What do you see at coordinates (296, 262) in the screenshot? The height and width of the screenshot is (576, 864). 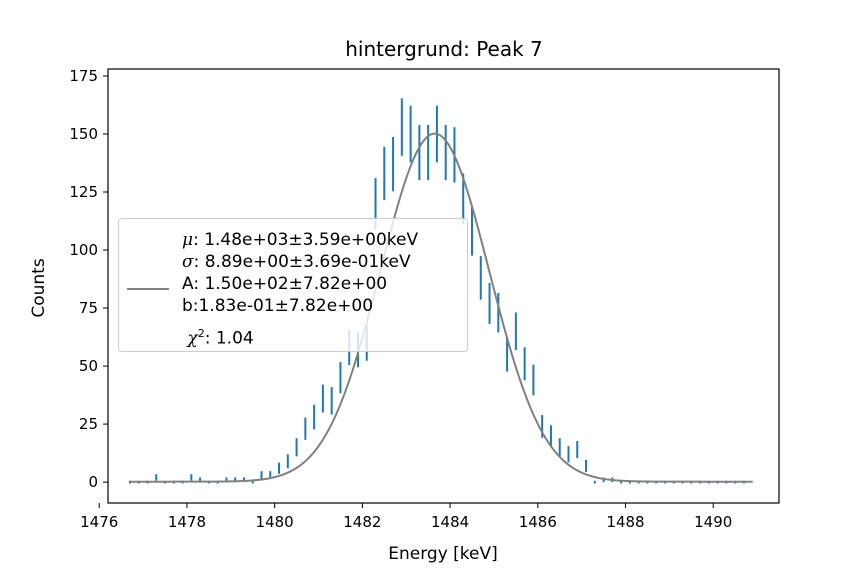 I see `legend-sigma: σ: 8.89e+00±3.69e-01keV` at bounding box center [296, 262].